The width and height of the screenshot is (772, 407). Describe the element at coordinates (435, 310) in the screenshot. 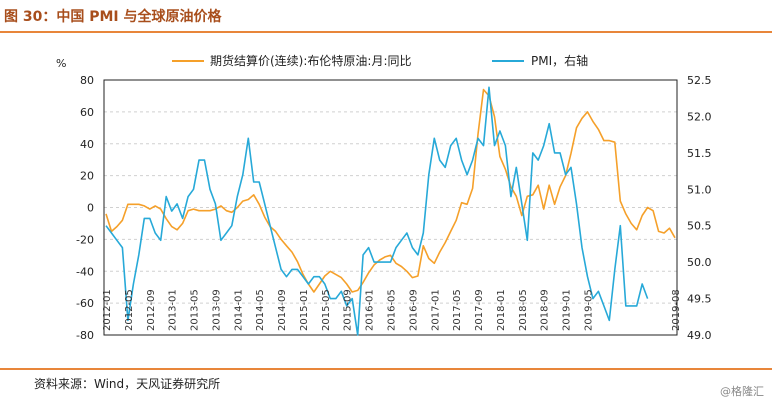

I see `x-tick-label: 2017-01` at that location.